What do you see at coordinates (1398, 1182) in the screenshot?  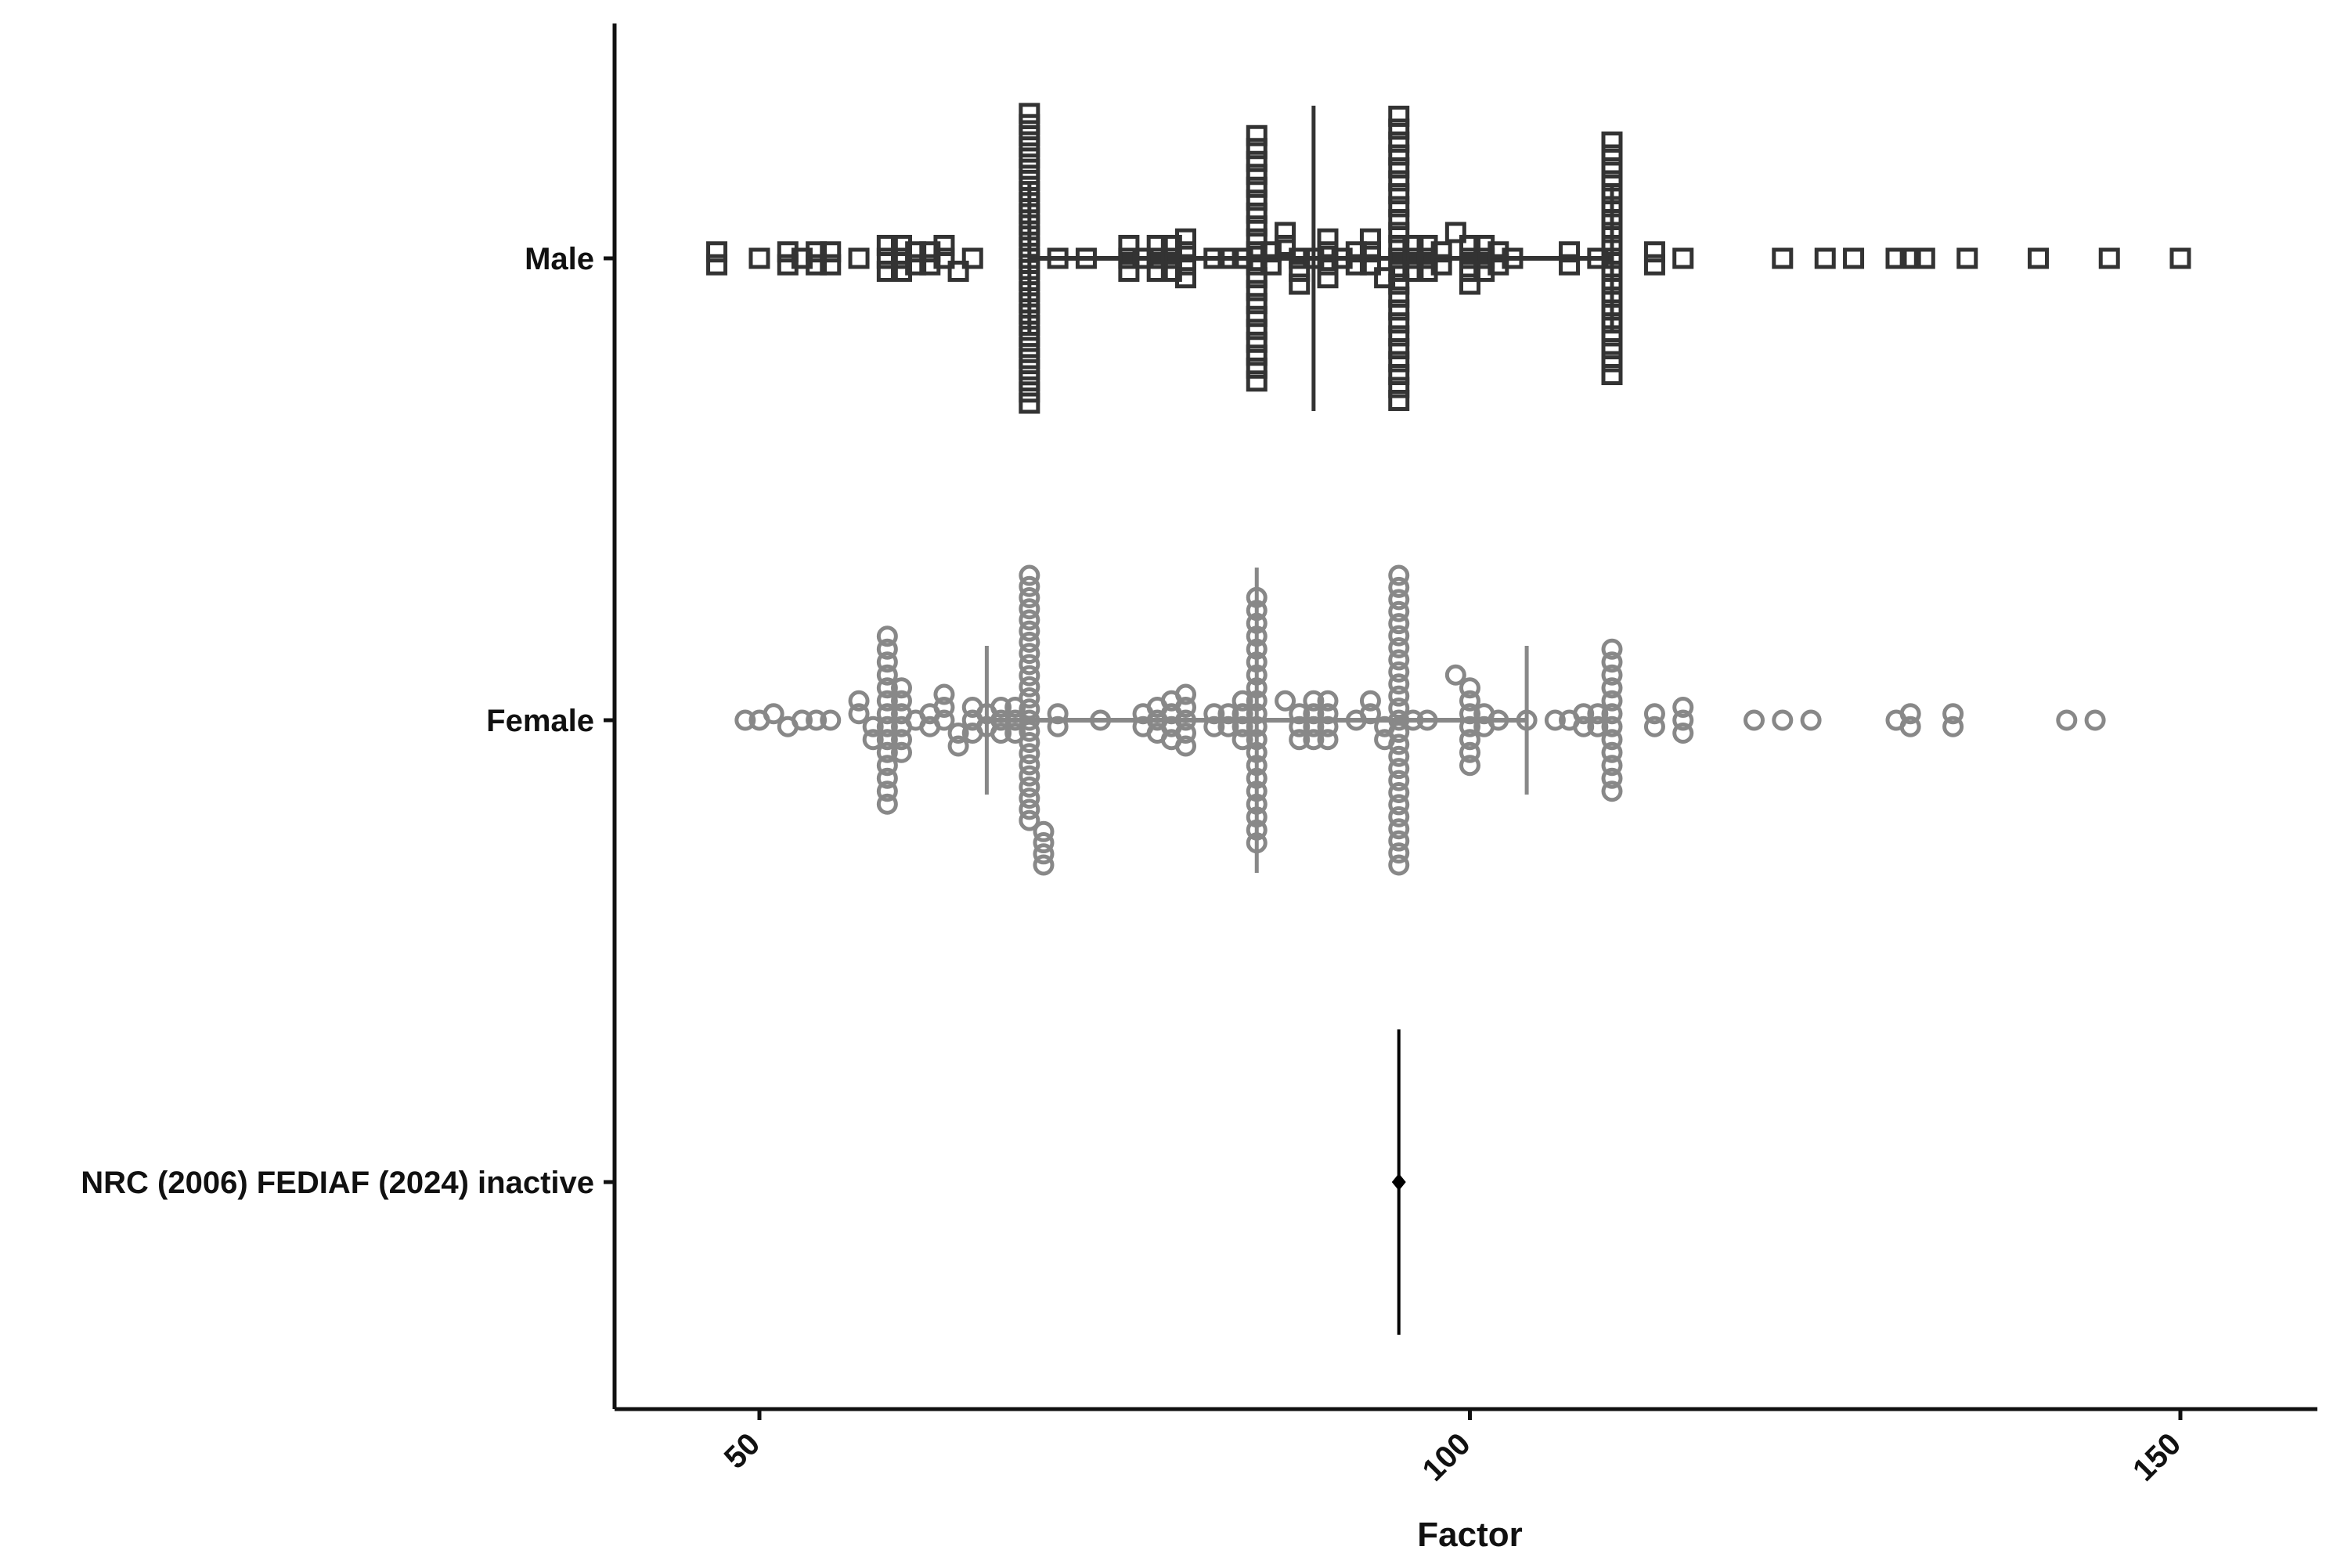 I see `series-nrc-2006-fediaf-2024-inactive` at bounding box center [1398, 1182].